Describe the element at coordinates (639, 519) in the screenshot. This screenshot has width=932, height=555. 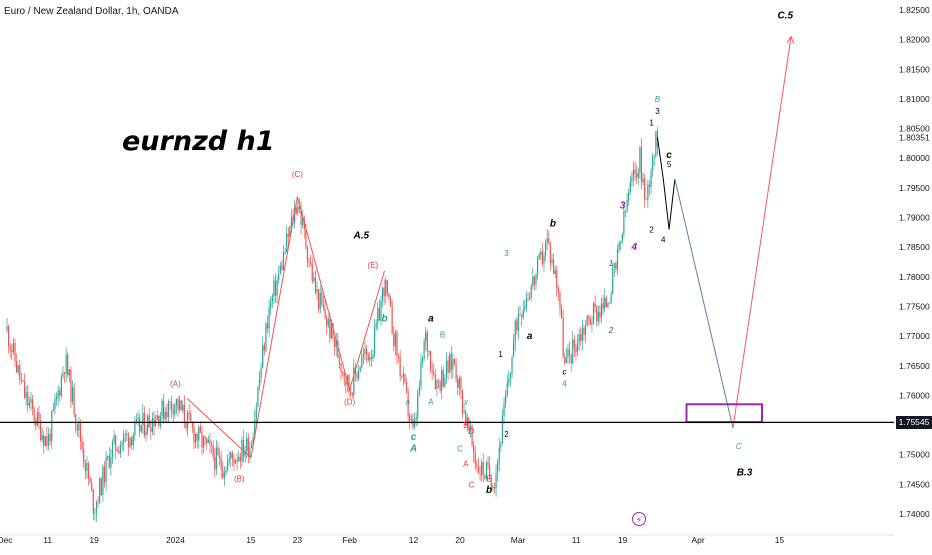
I see `lightning-bolt-icon: ⚡` at that location.